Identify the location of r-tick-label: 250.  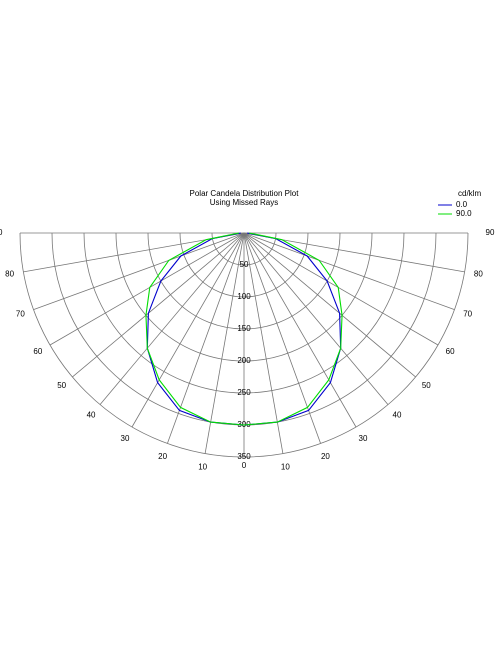
(244, 392).